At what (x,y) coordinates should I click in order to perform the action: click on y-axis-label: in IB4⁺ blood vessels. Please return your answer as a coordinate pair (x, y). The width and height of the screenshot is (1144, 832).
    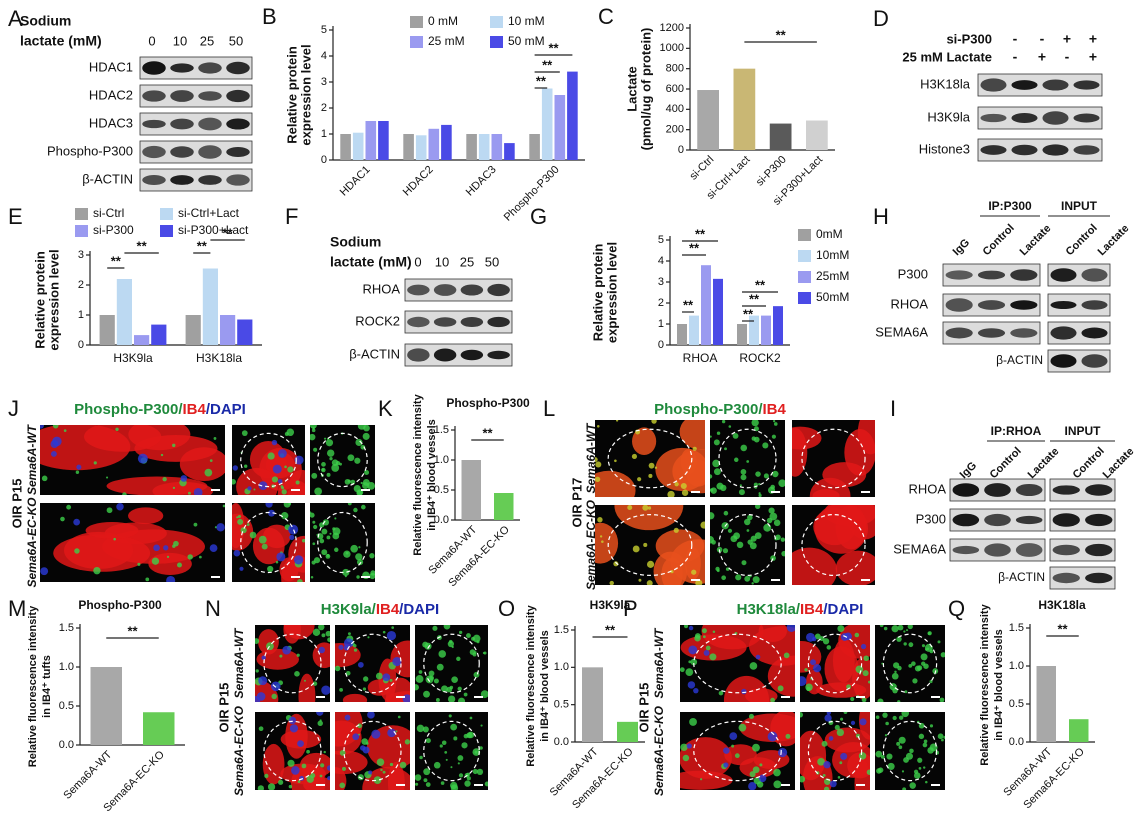
    Looking at the image, I should click on (432, 475).